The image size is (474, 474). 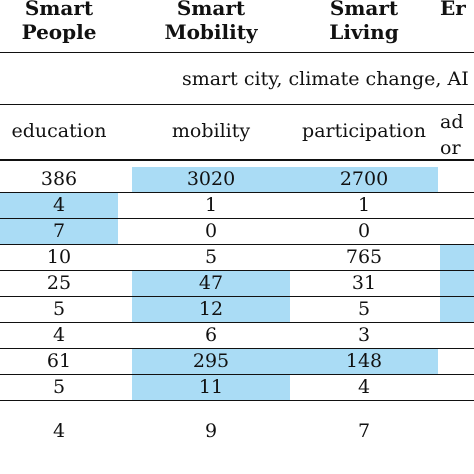 I want to click on table-row: 10 5 765, so click(x=237, y=258).